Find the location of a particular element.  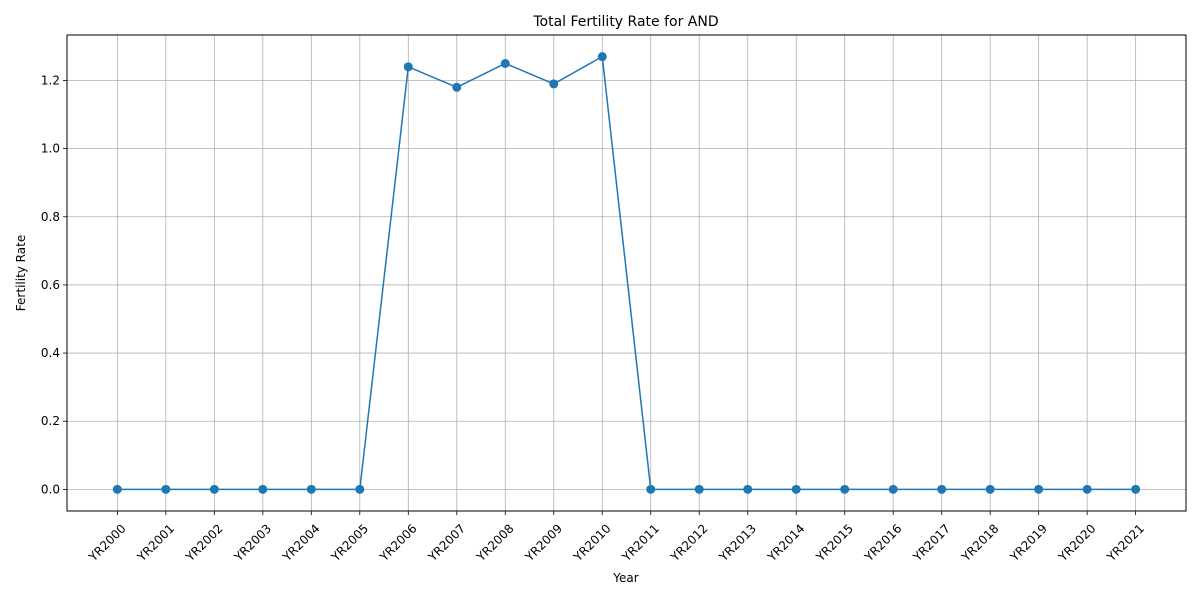

y-tick-label: 0.0 is located at coordinates (50, 489).